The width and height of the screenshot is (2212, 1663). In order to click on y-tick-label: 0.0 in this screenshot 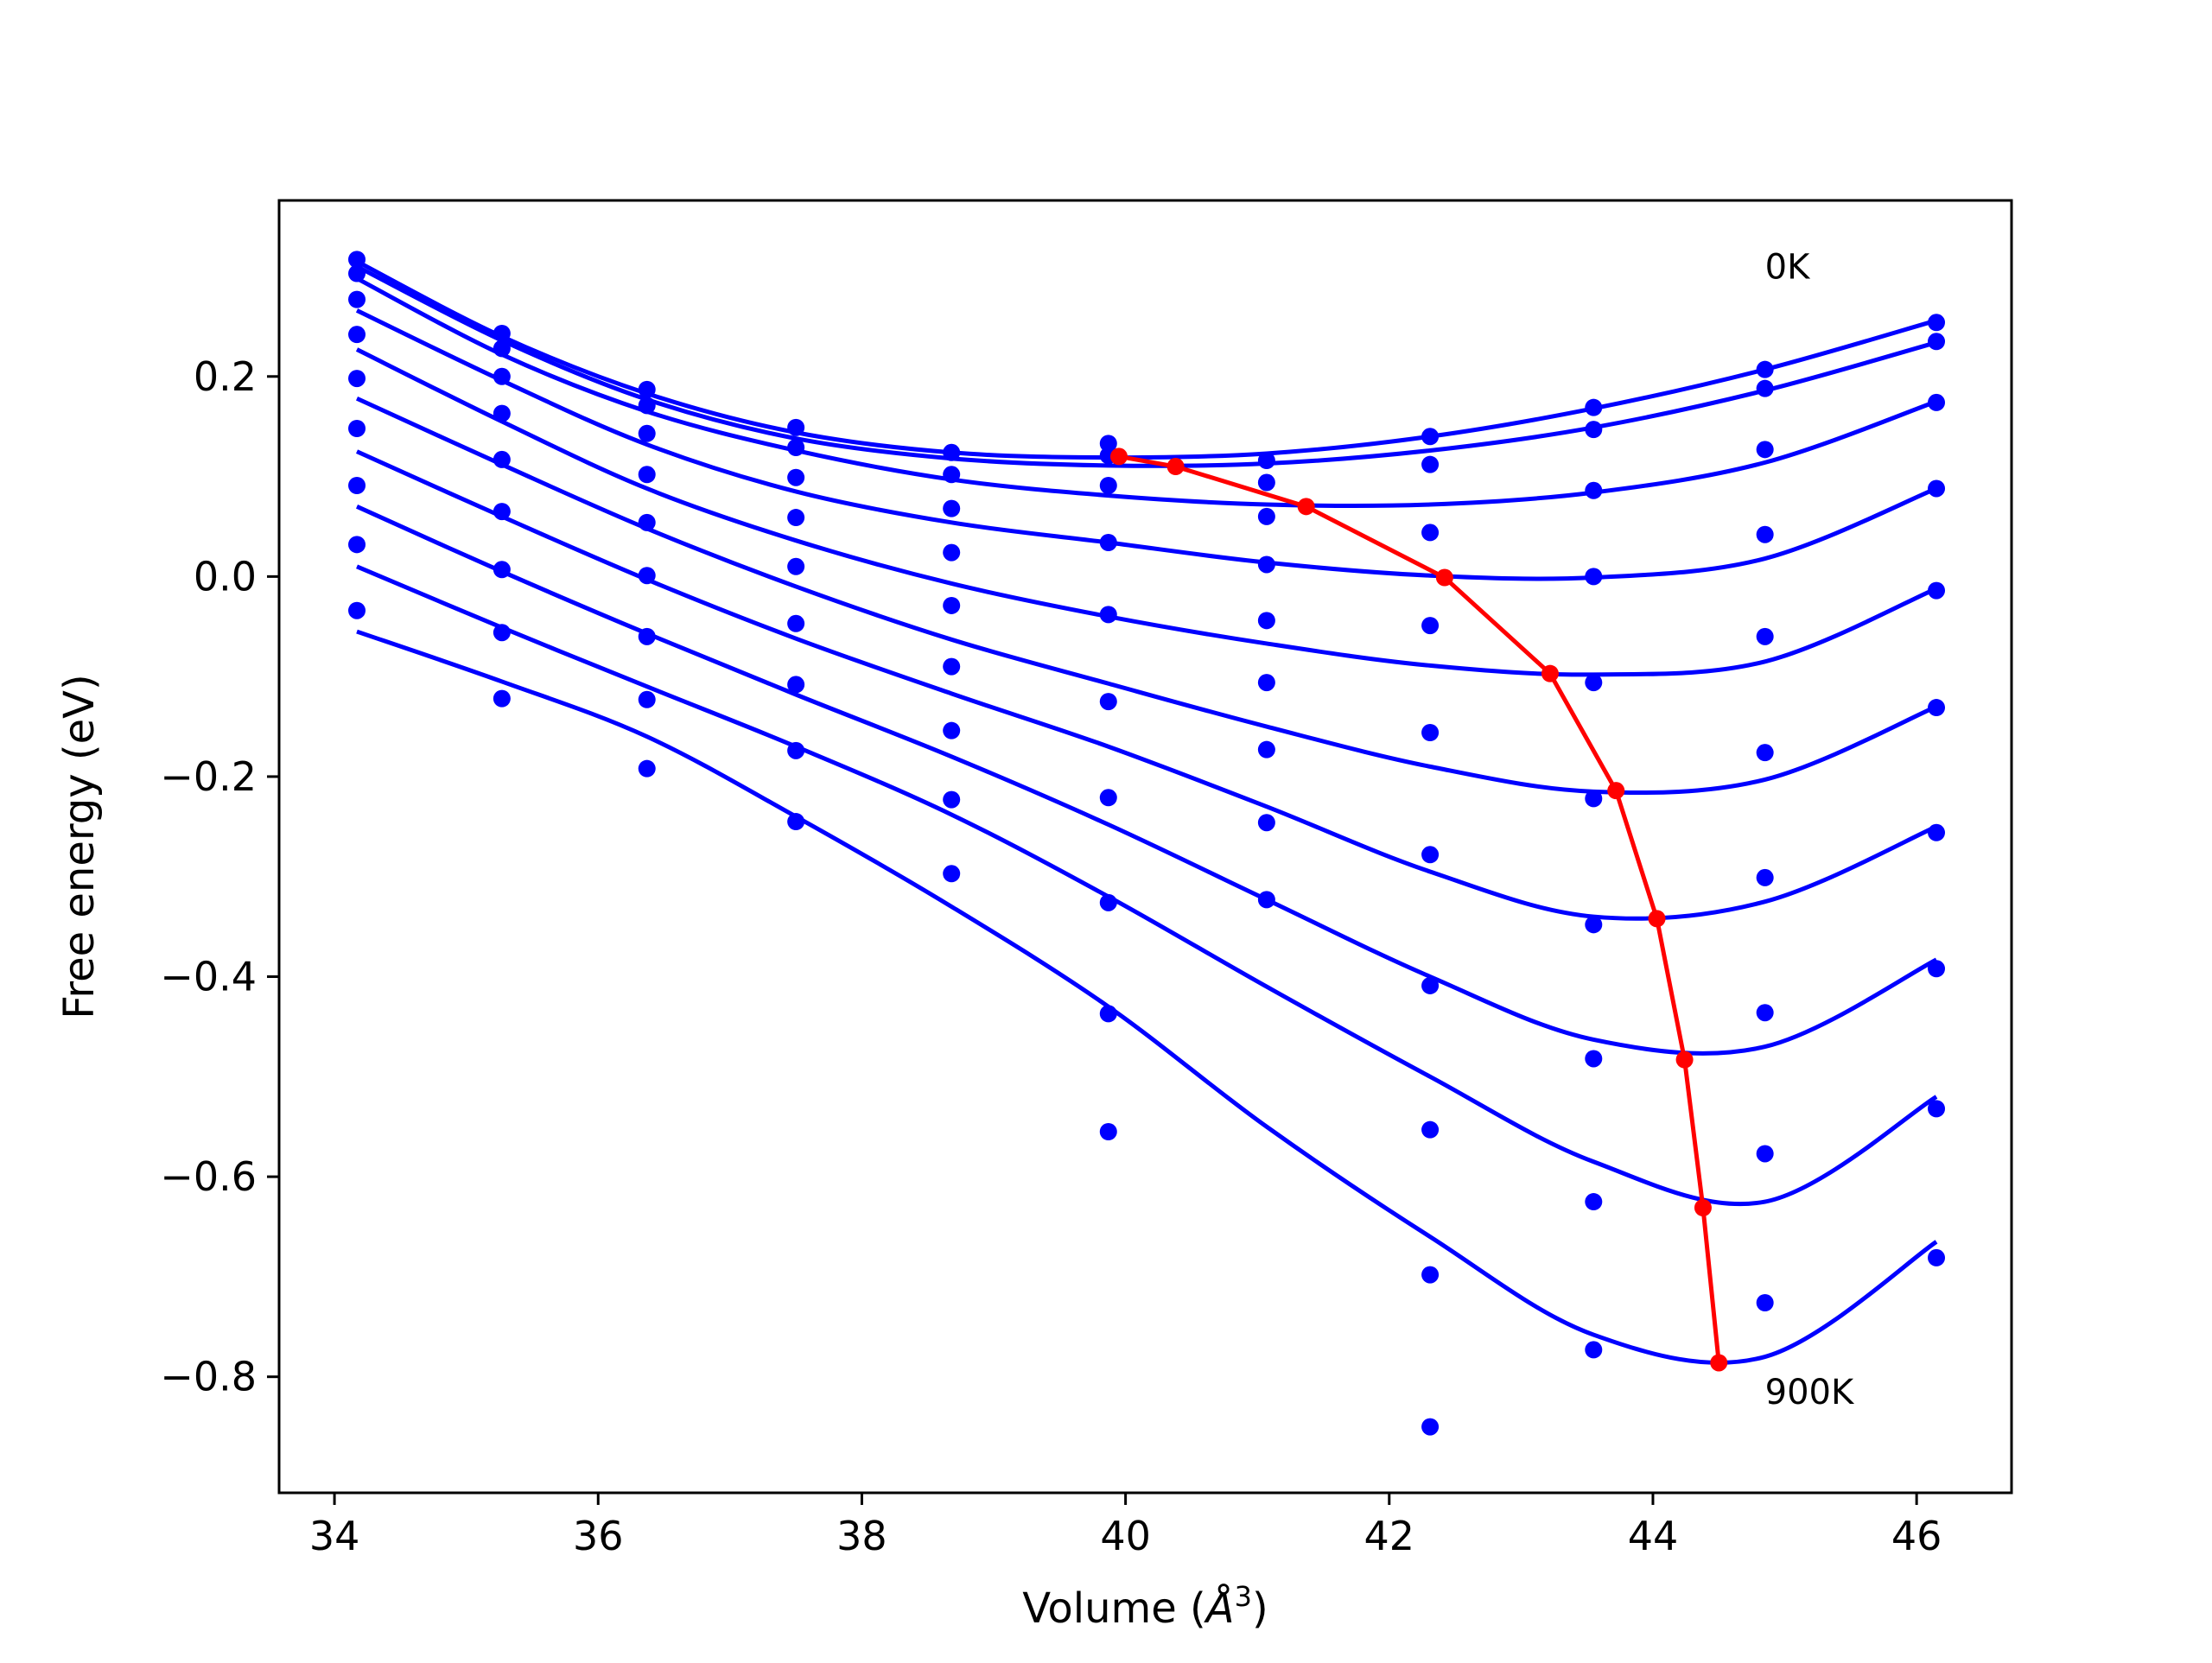, I will do `click(225, 577)`.